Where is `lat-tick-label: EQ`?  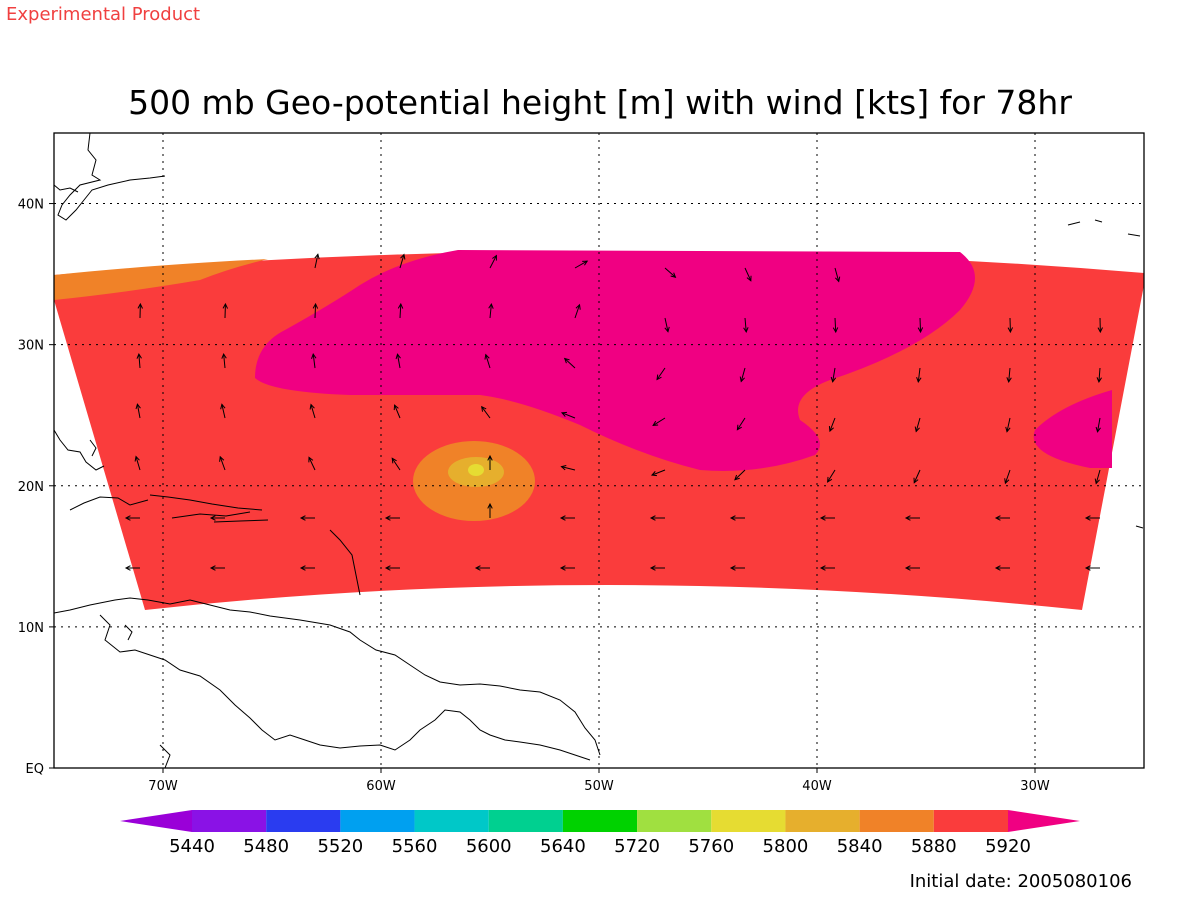 lat-tick-label: EQ is located at coordinates (35, 769).